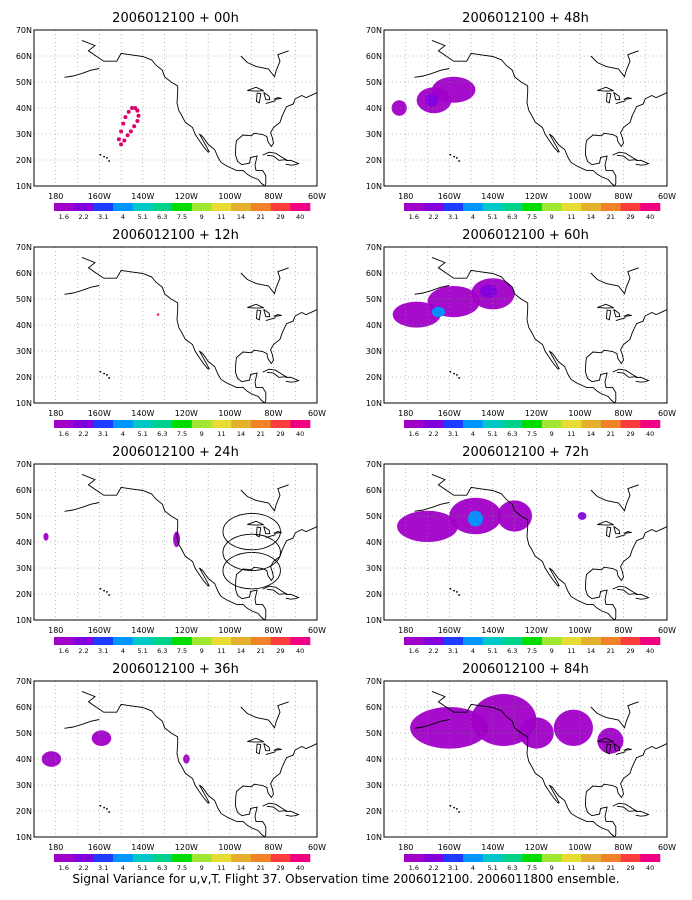  Describe the element at coordinates (317, 630) in the screenshot. I see `longitude-tick-label: 60W` at that location.